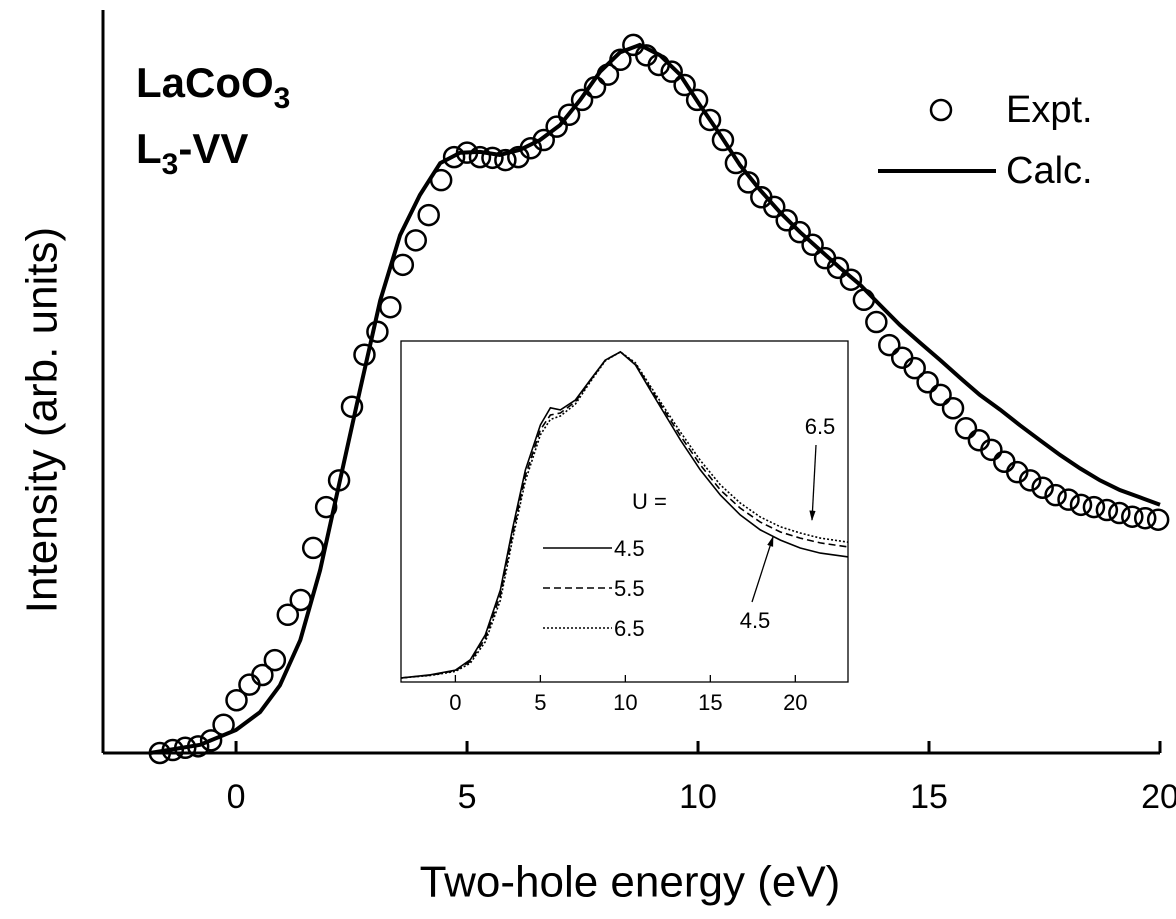 This screenshot has width=1176, height=919. I want to click on legend-title: U =, so click(649, 501).